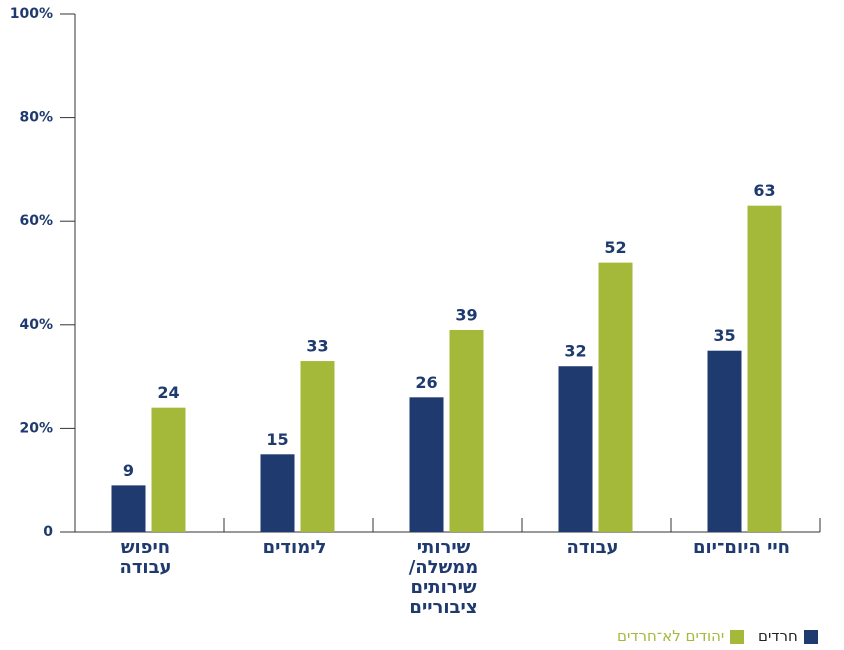 The image size is (844, 650). I want to click on y-tick-label: 0, so click(48, 532).